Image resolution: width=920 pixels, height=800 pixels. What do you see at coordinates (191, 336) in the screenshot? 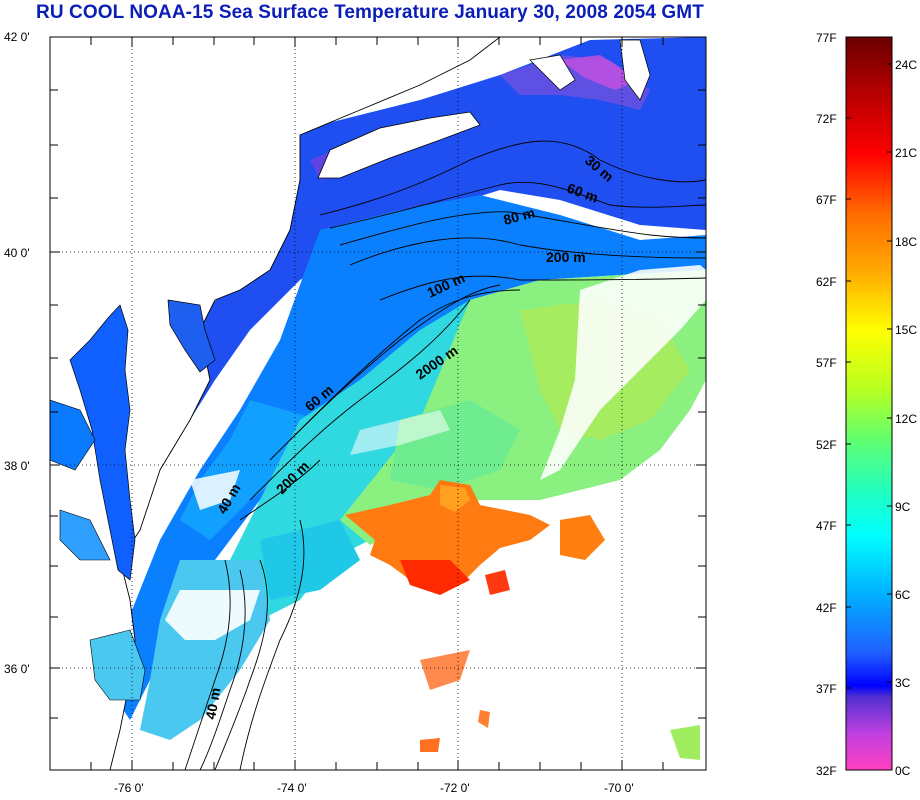
I see `delaware-bay` at bounding box center [191, 336].